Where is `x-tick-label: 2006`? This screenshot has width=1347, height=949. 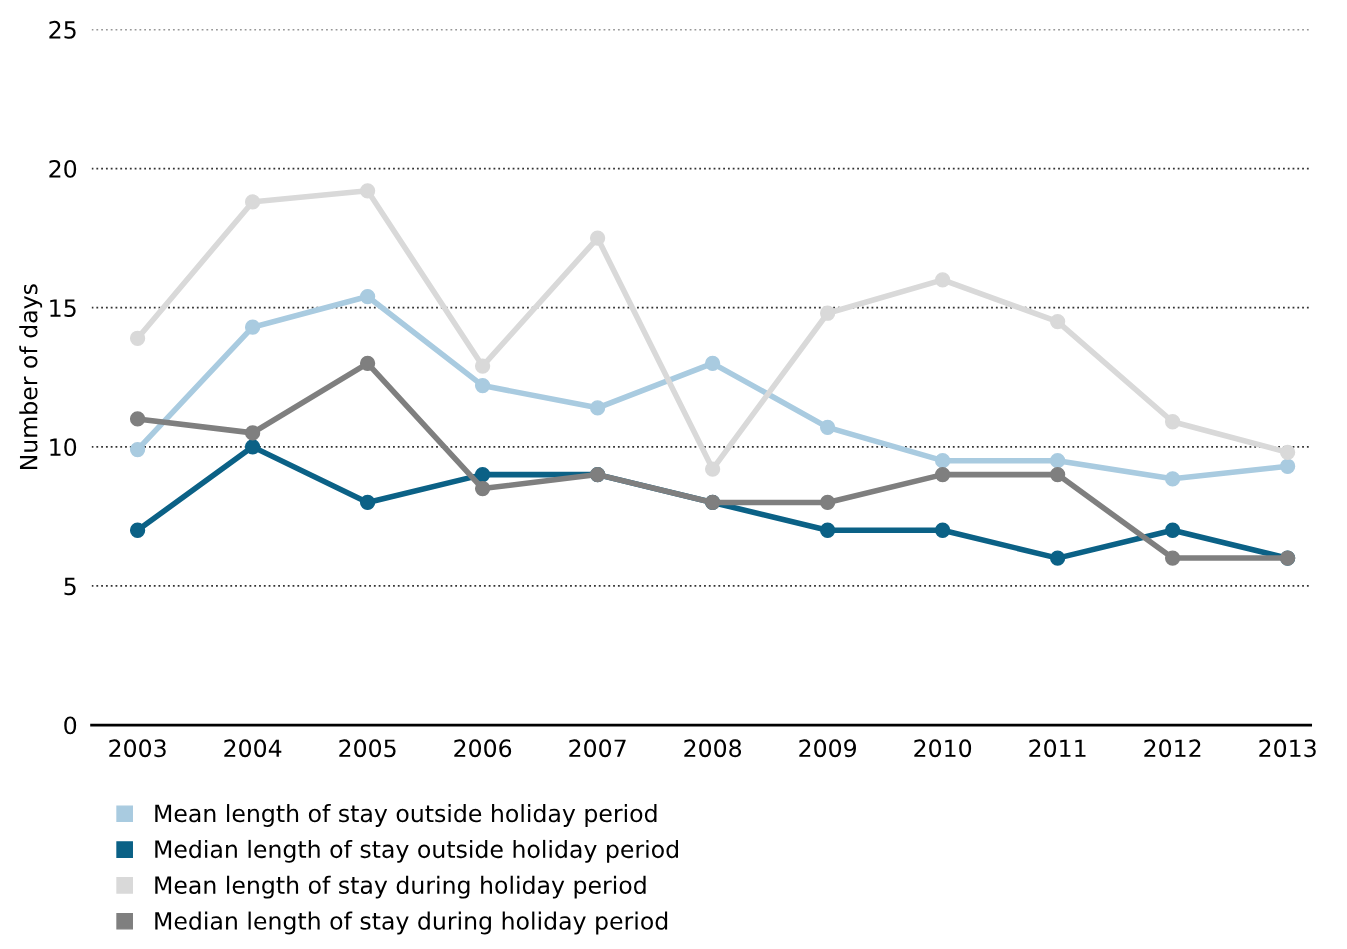
x-tick-label: 2006 is located at coordinates (483, 748).